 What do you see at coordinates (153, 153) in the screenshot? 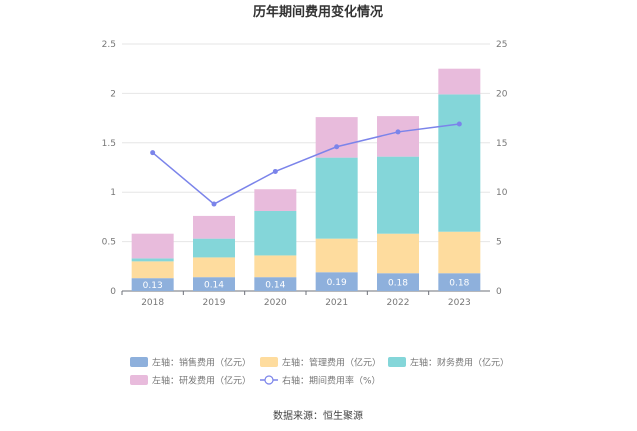
I see `rate-point-2018` at bounding box center [153, 153].